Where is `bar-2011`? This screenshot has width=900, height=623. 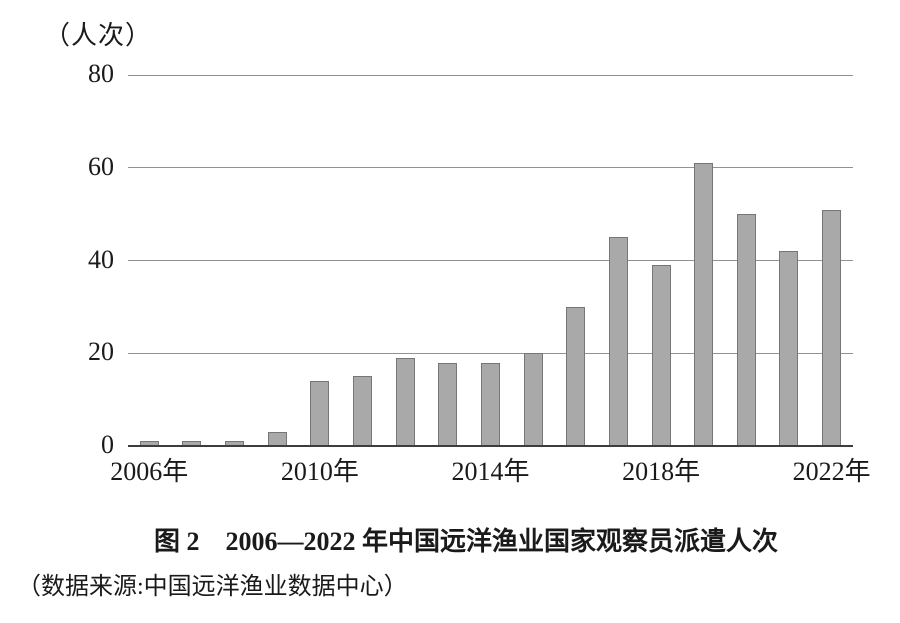 bar-2011 is located at coordinates (363, 411).